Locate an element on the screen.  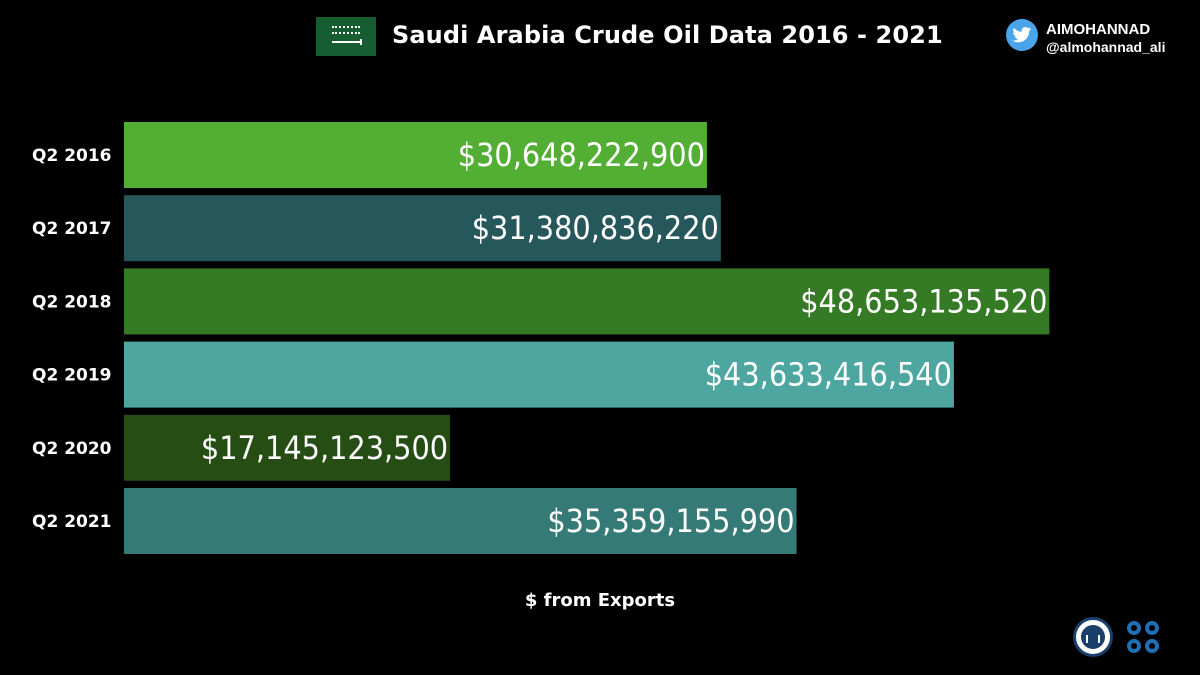
general-authority-for-statistics-logo is located at coordinates (1093, 637).